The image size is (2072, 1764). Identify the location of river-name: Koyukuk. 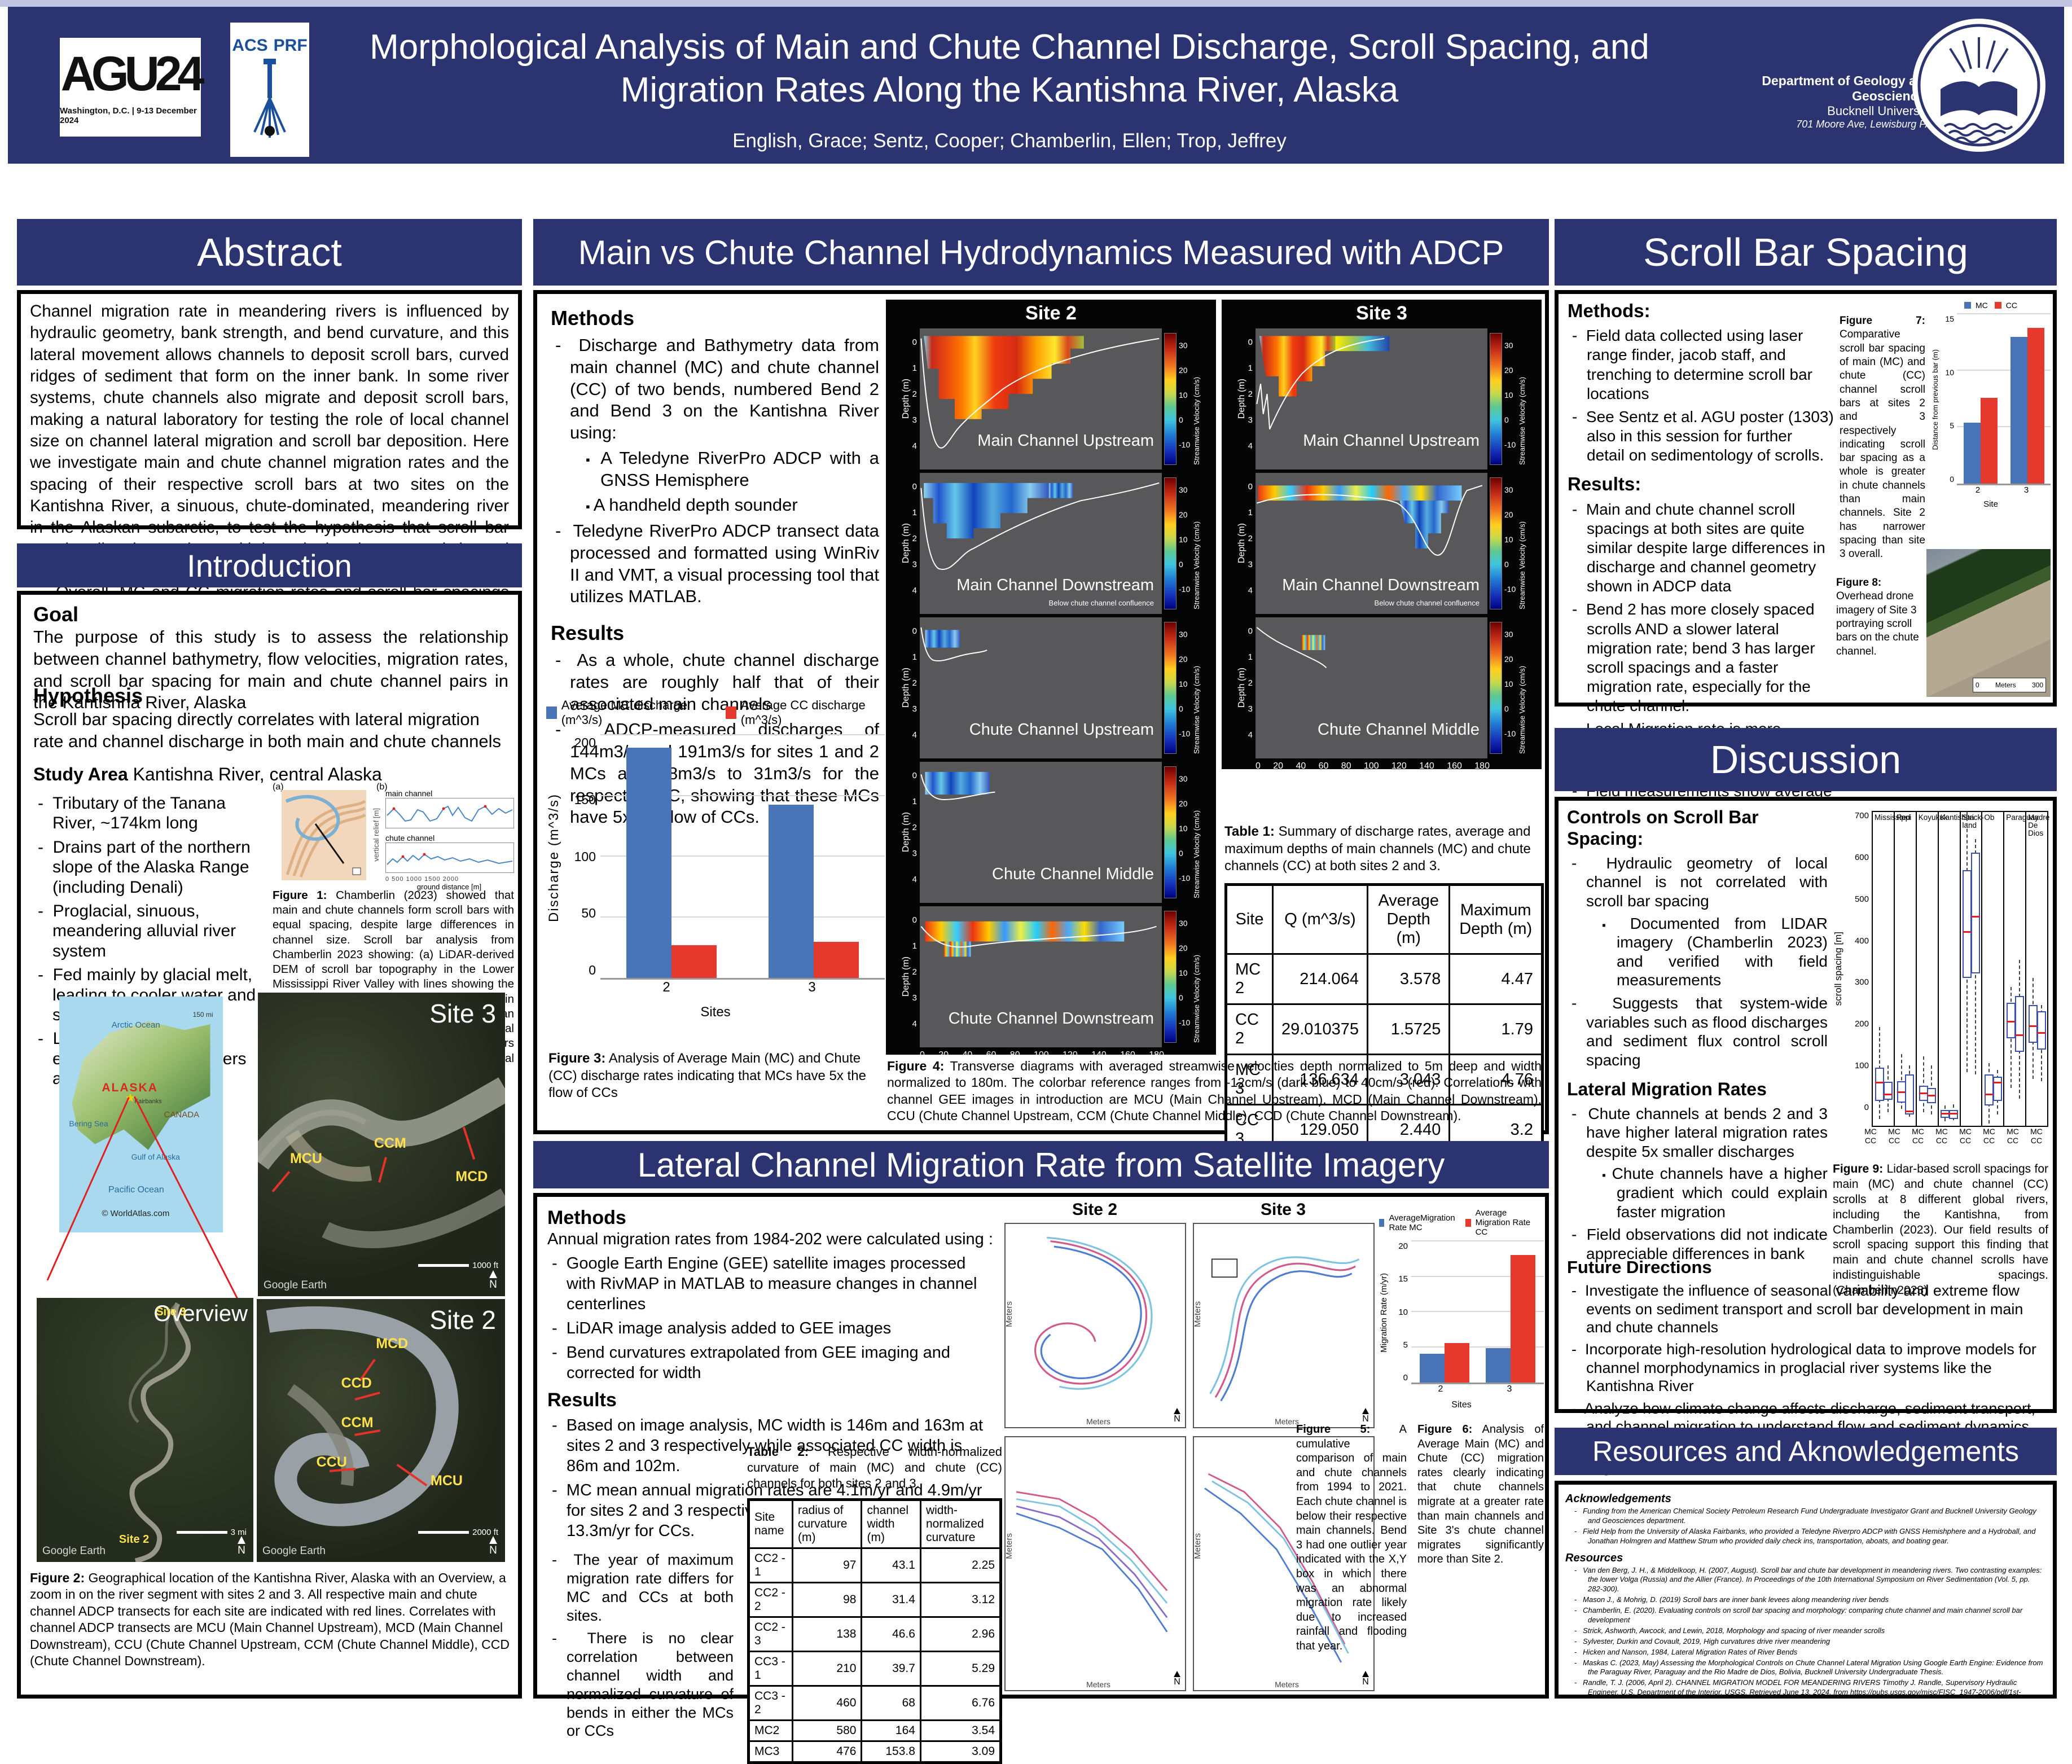
(1933, 818).